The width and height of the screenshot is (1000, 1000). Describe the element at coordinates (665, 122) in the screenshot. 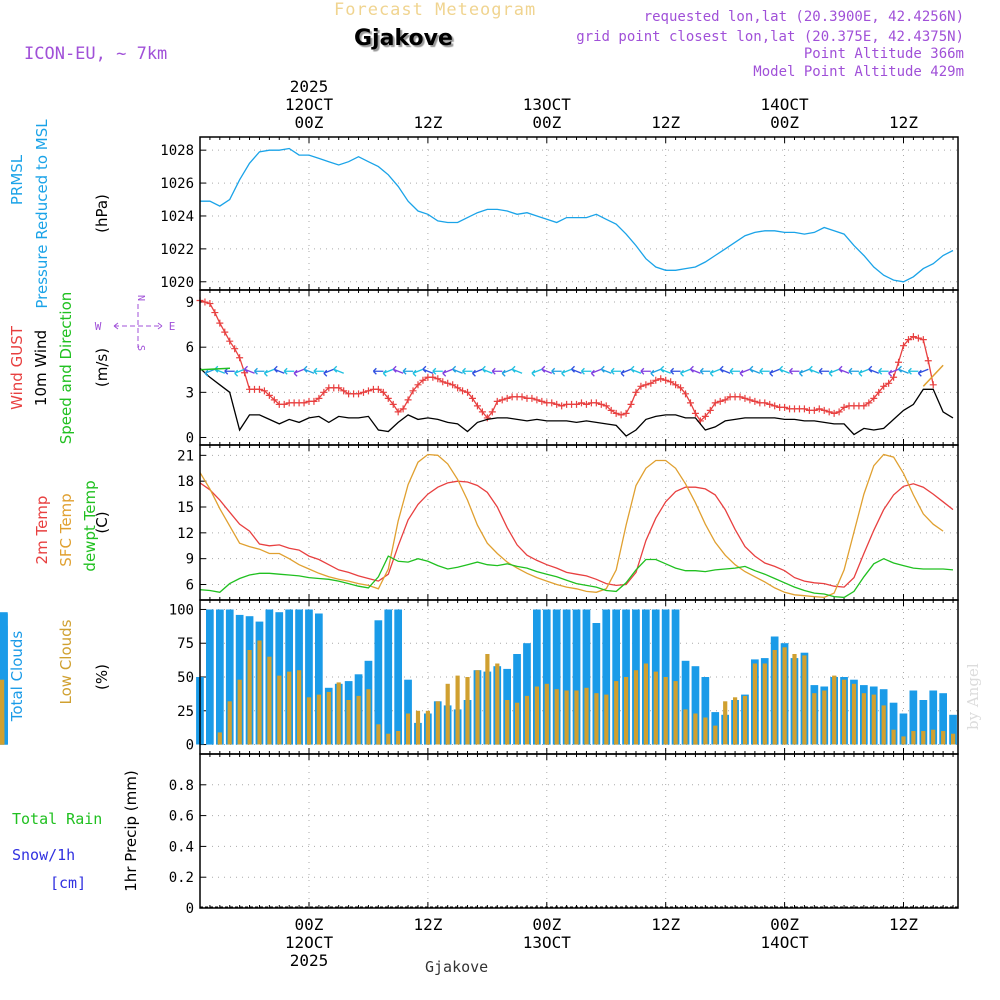

I see `top-axis-time: 12Z` at that location.